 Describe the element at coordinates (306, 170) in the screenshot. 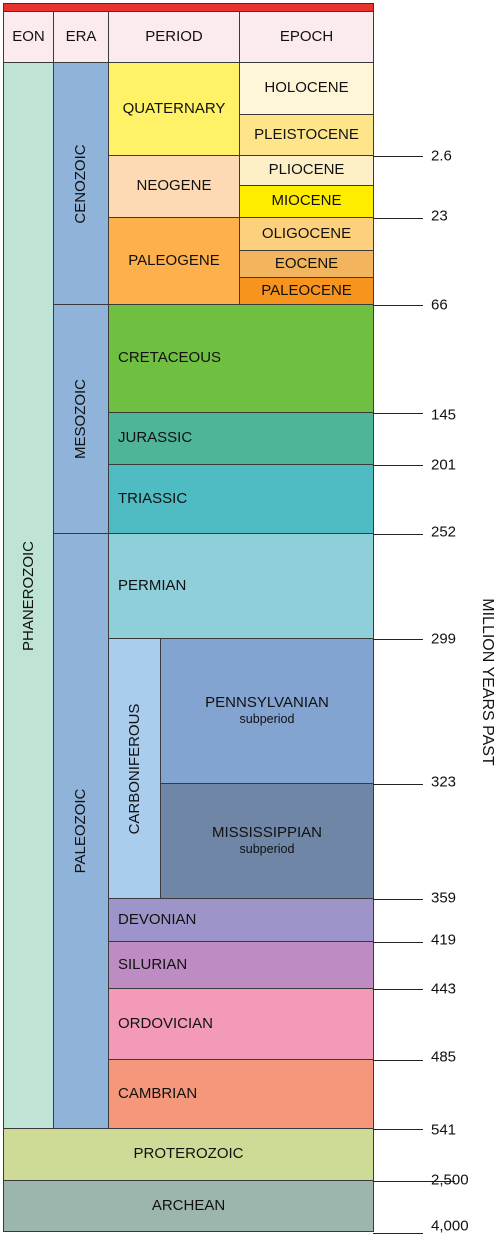

I see `epoch-pliocene: PLIOCENE` at that location.